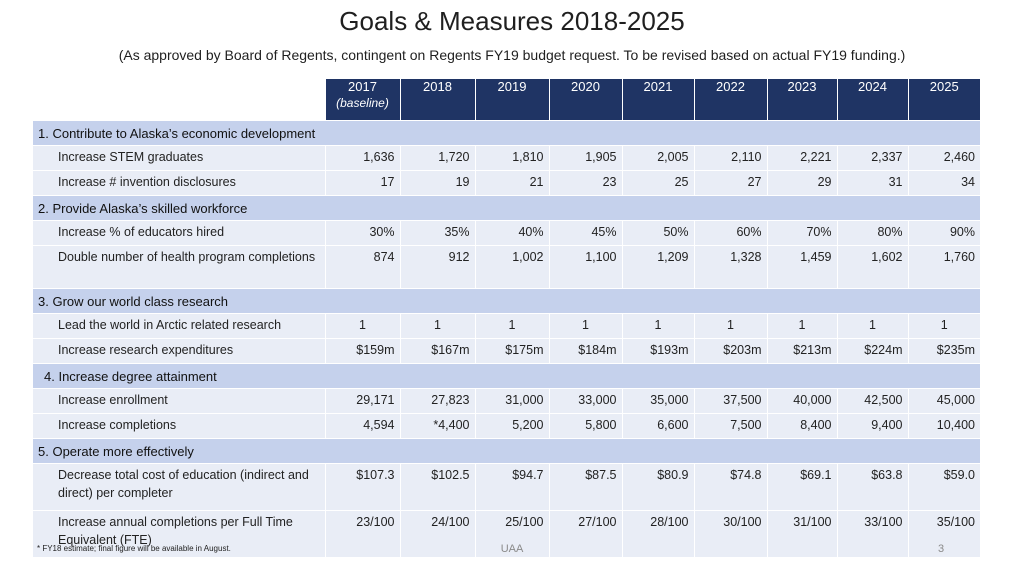 This screenshot has height=576, width=1024. I want to click on header-year-2022: 2022, so click(730, 100).